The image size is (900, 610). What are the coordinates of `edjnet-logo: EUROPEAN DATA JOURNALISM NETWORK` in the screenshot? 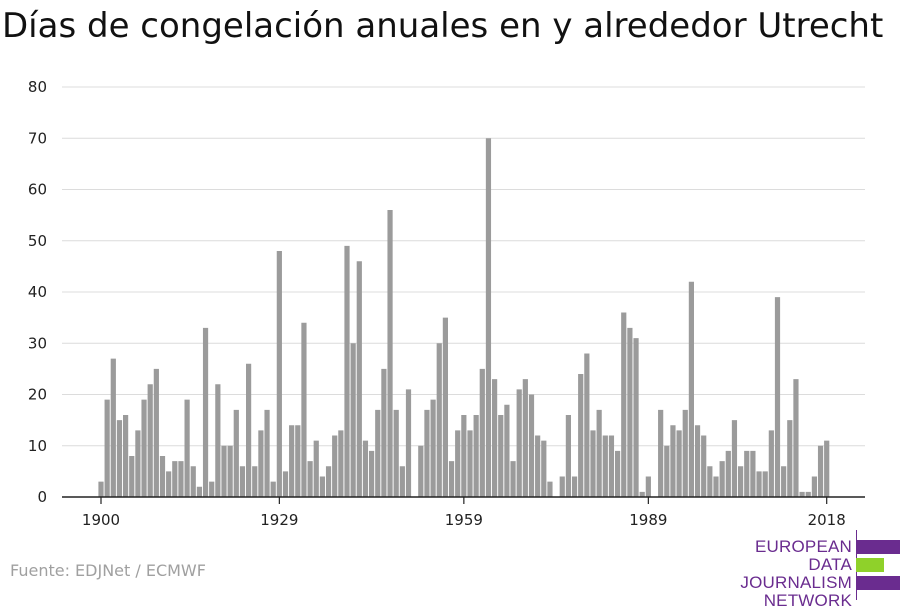 It's located at (800, 570).